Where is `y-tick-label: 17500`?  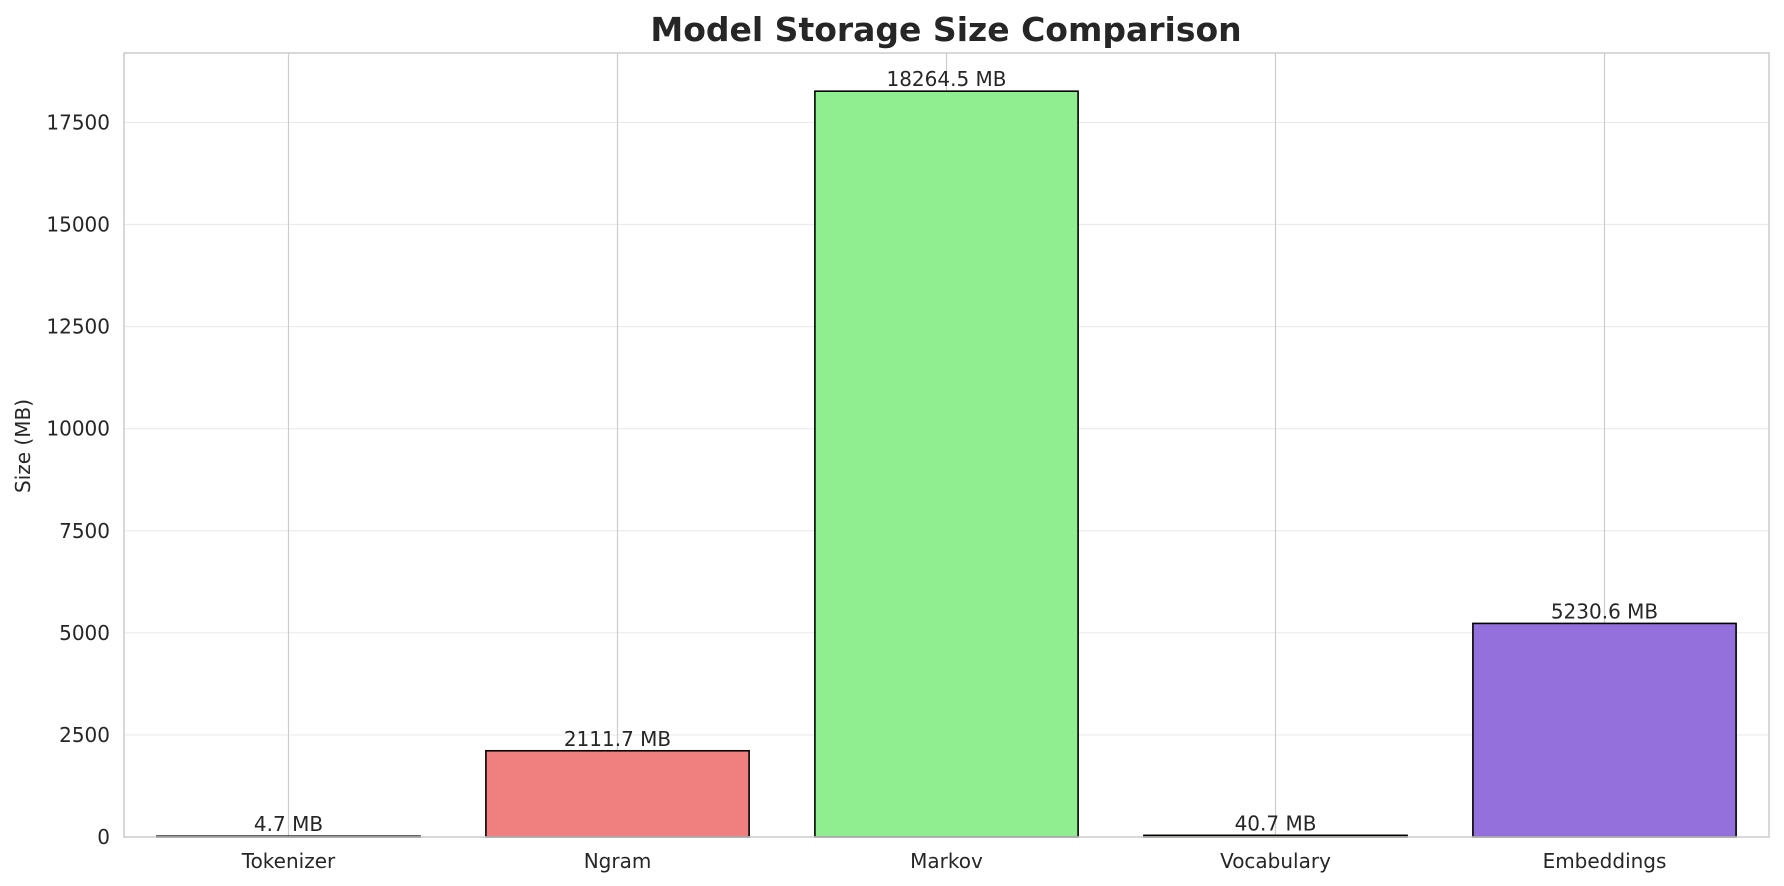 y-tick-label: 17500 is located at coordinates (78, 122).